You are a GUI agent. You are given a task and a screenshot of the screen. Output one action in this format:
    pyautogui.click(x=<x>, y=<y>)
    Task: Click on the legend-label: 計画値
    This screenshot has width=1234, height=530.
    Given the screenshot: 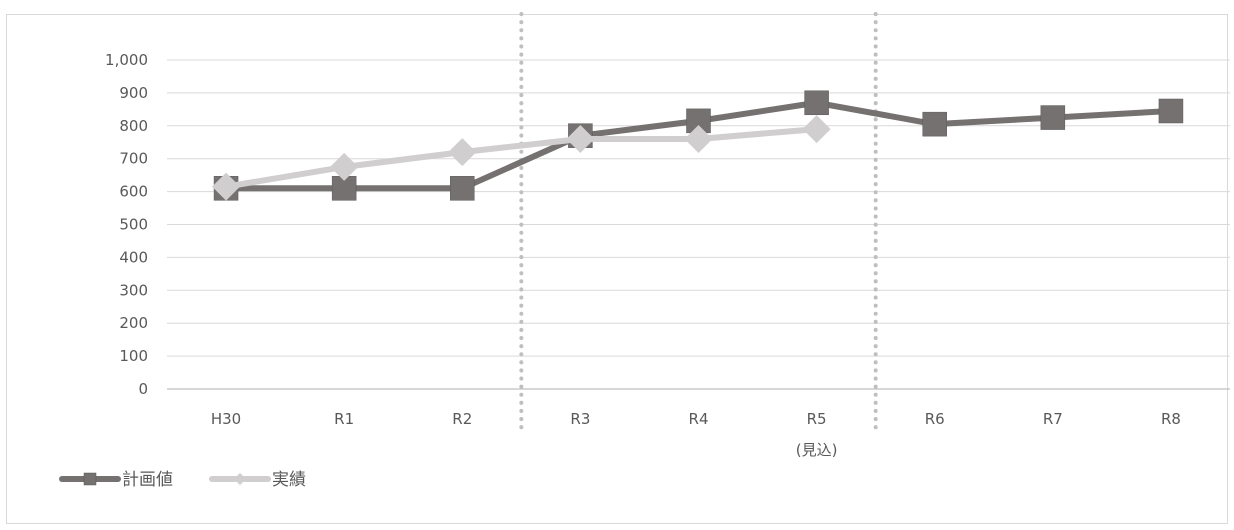 What is the action you would take?
    pyautogui.click(x=147, y=480)
    